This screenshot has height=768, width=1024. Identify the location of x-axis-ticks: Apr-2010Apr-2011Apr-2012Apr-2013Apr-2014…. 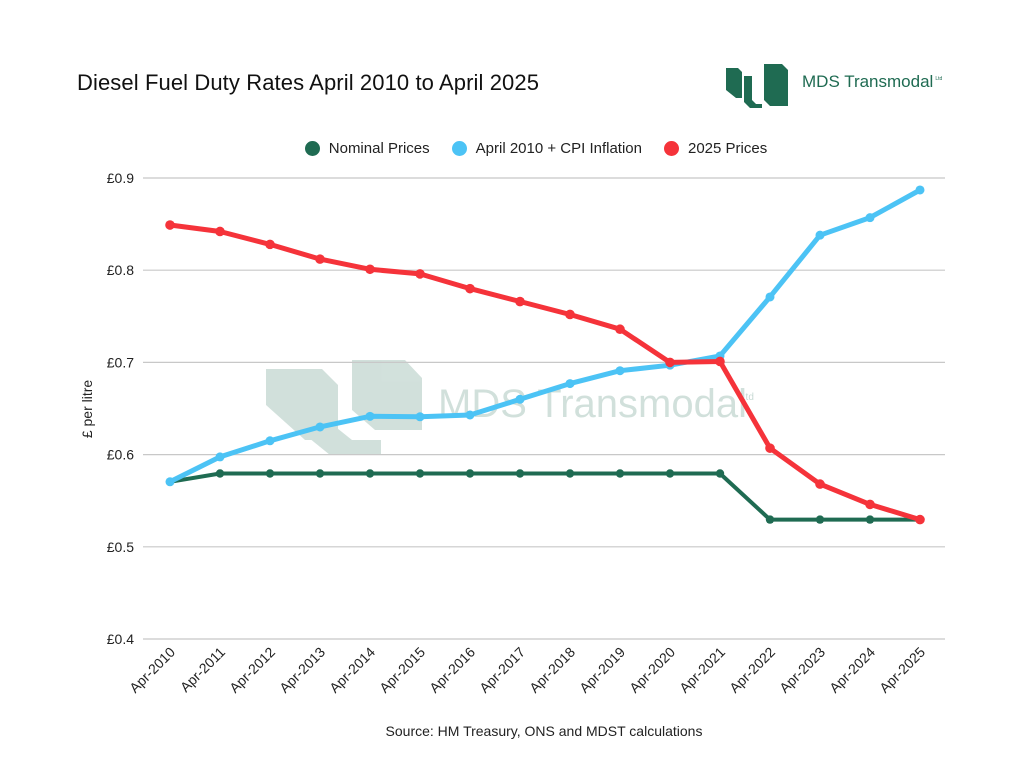
(527, 670).